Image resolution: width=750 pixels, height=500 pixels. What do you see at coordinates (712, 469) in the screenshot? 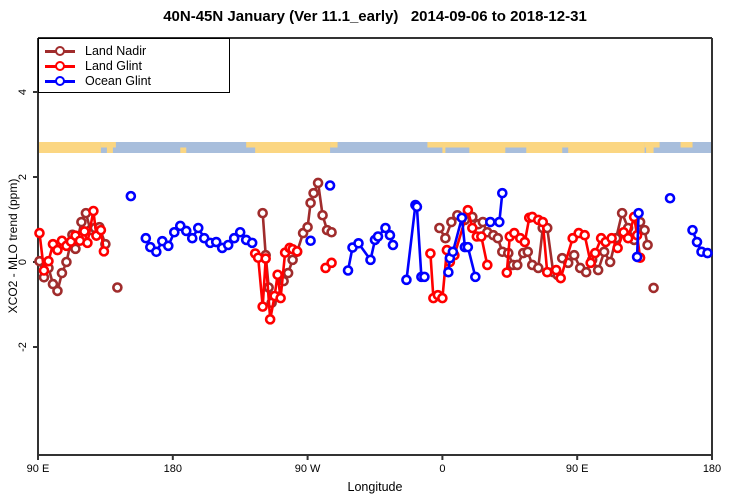
I see `x-tick-label: 180` at bounding box center [712, 469].